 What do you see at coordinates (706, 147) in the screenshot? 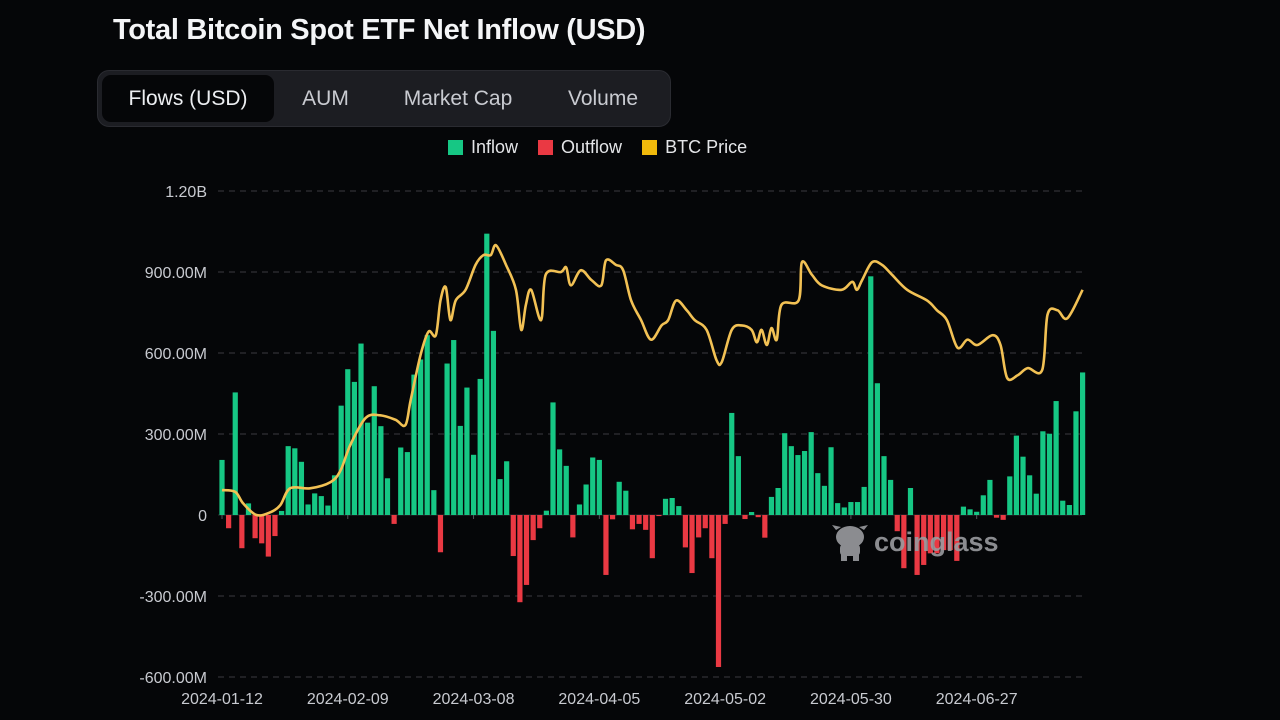
I see `legend-btc-price-label: BTC Price` at bounding box center [706, 147].